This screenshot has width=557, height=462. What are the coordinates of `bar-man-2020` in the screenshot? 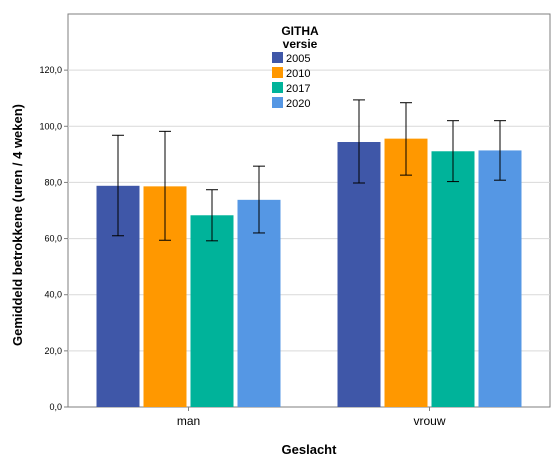 It's located at (259, 303).